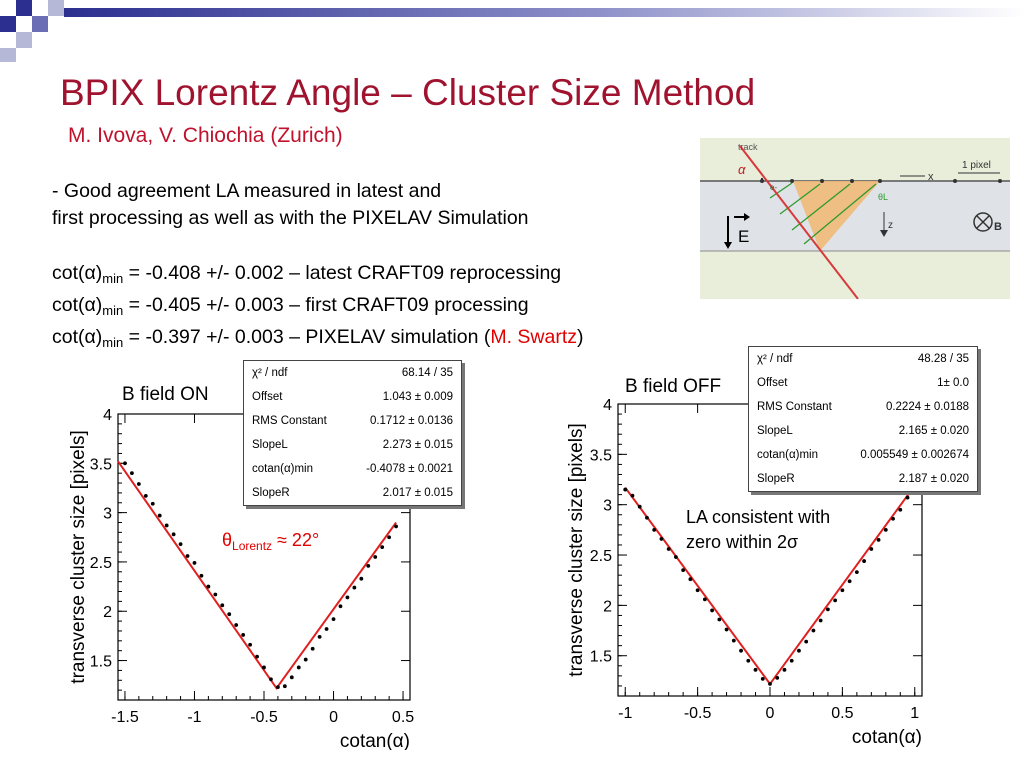 The height and width of the screenshot is (768, 1024). What do you see at coordinates (748, 147) in the screenshot?
I see `track-label: track` at bounding box center [748, 147].